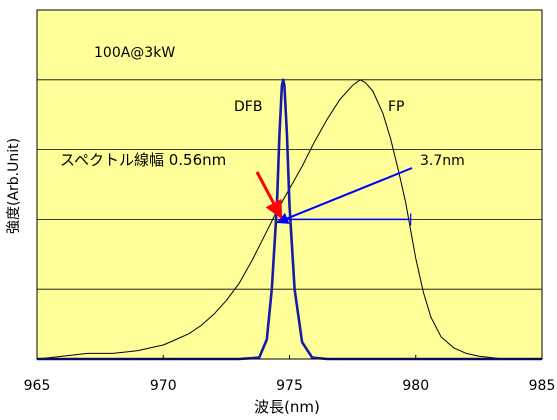 The height and width of the screenshot is (420, 557). What do you see at coordinates (289, 386) in the screenshot?
I see `x-tick-label: 975` at bounding box center [289, 386].